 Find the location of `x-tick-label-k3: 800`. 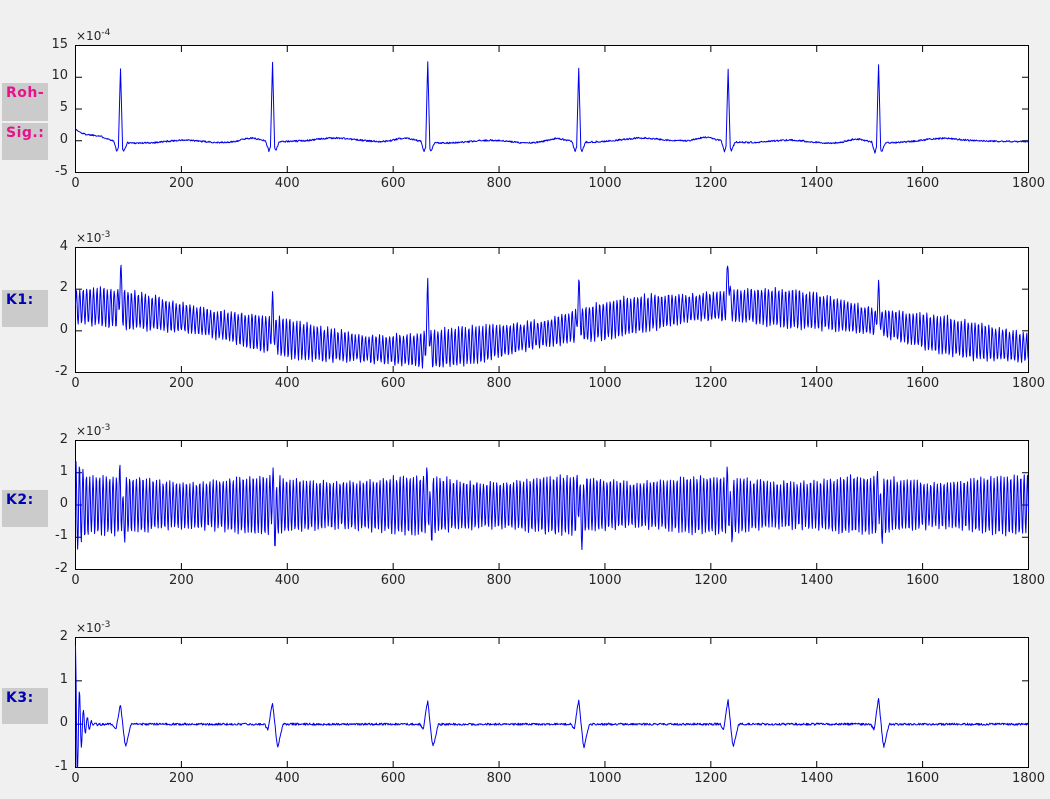

x-tick-label-k3: 800 is located at coordinates (499, 778).